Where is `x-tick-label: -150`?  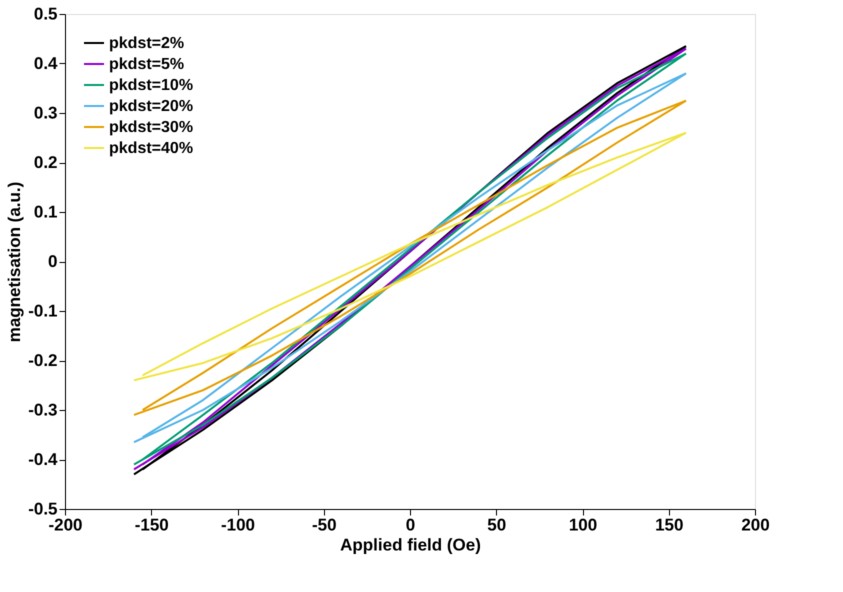
x-tick-label: -150 is located at coordinates (151, 525).